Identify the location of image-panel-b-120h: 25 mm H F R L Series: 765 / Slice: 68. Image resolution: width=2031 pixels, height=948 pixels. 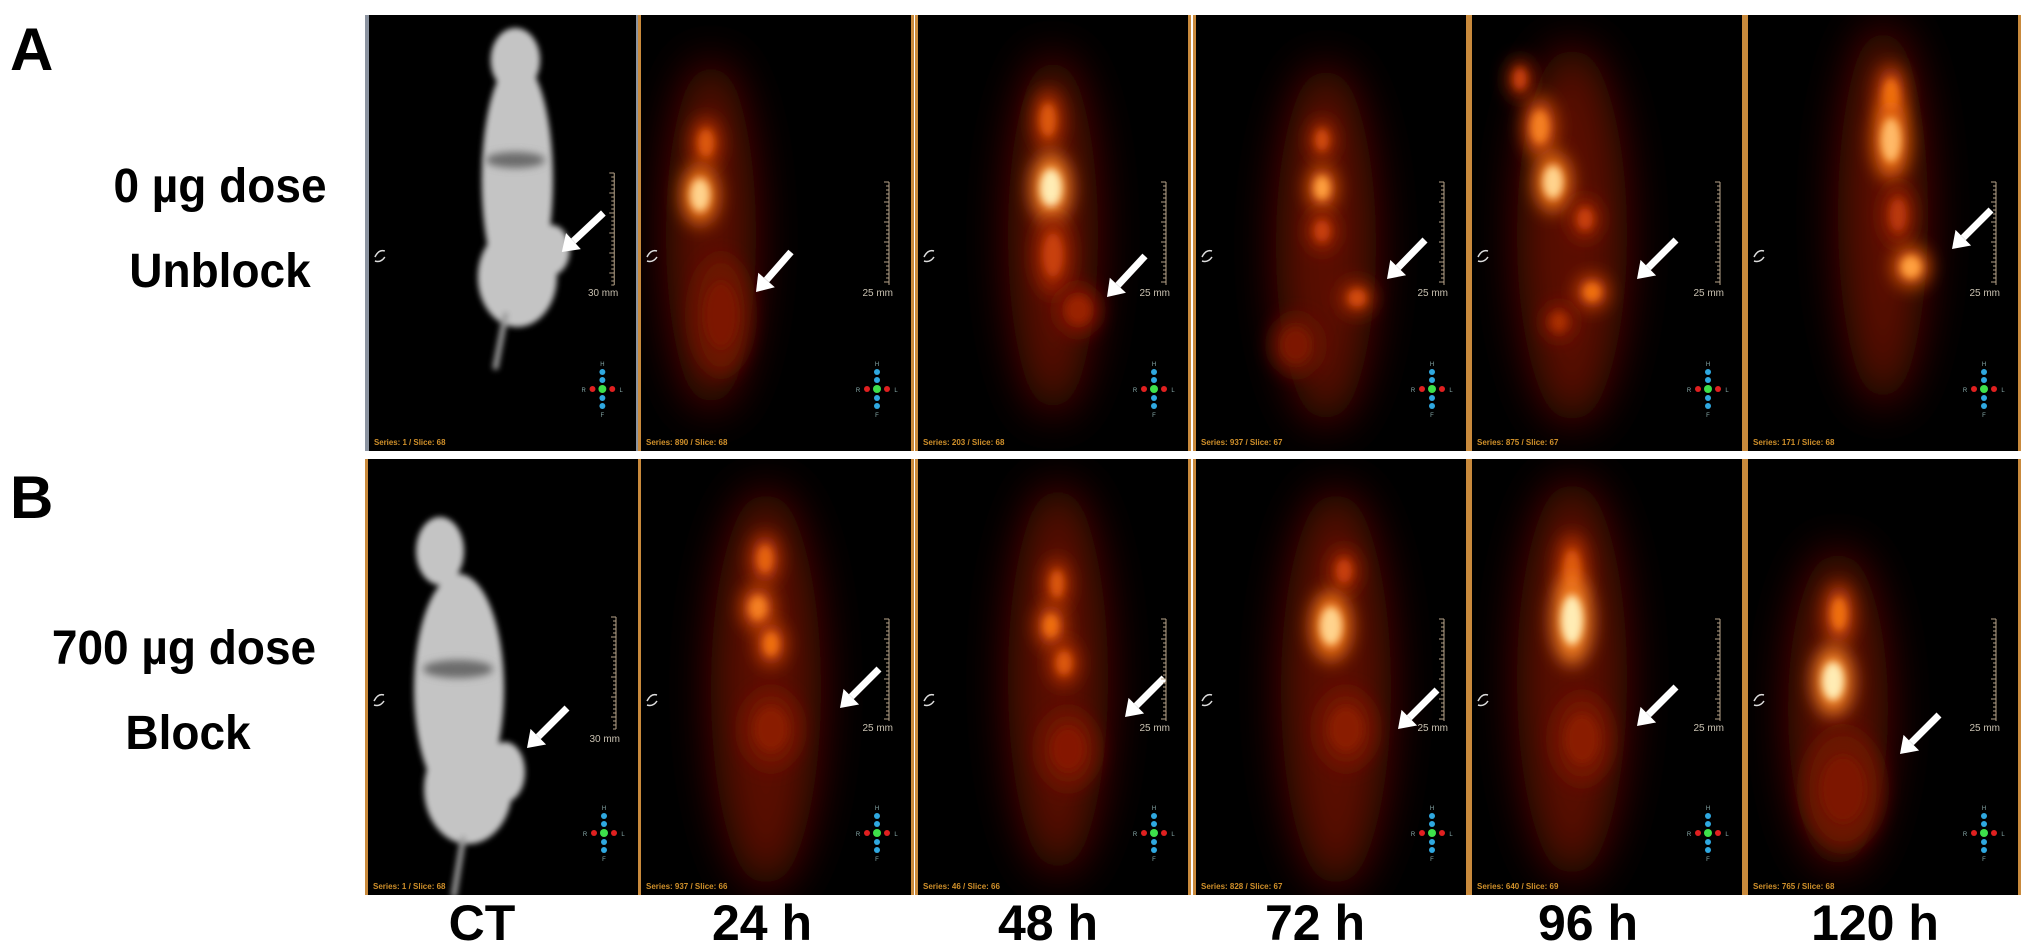
(1883, 677).